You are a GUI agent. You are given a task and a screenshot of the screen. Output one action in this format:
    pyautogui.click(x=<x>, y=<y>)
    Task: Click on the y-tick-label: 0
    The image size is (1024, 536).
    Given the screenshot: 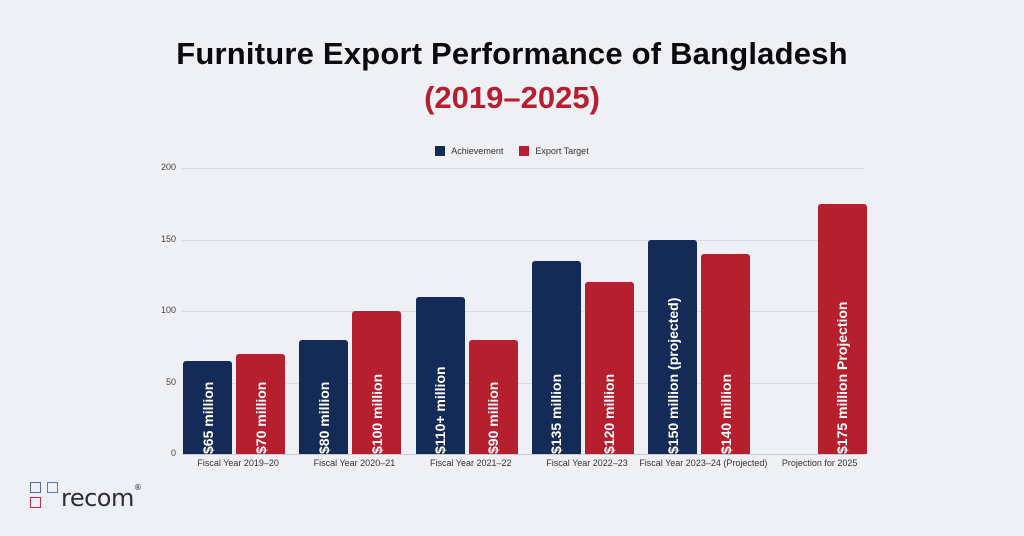 What is the action you would take?
    pyautogui.click(x=173, y=453)
    